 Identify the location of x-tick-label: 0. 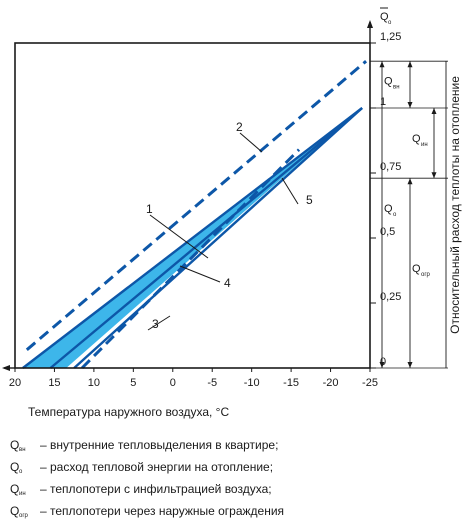
(173, 383).